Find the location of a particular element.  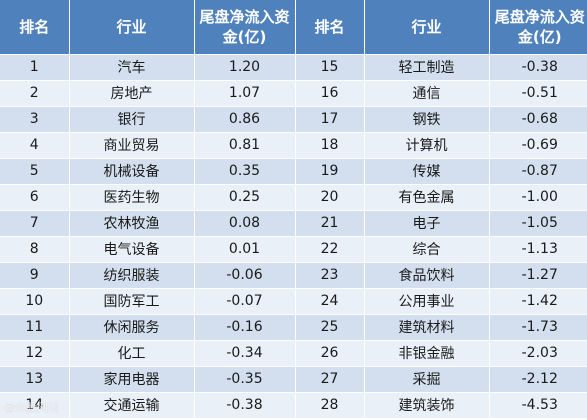

table-row: 2 房地产 1.07 16 通信 -0.51 is located at coordinates (293, 92).